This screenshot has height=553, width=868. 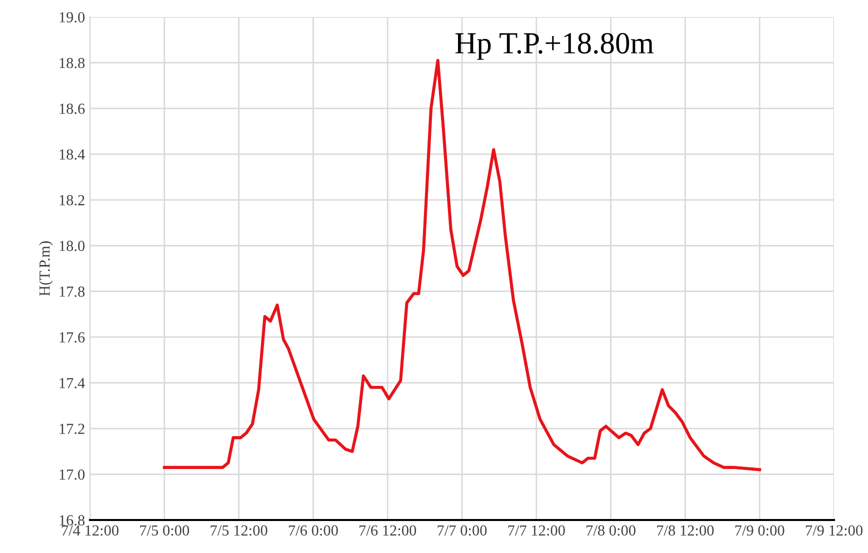 I want to click on x-tick-label: 7/9 0:00, so click(x=759, y=530).